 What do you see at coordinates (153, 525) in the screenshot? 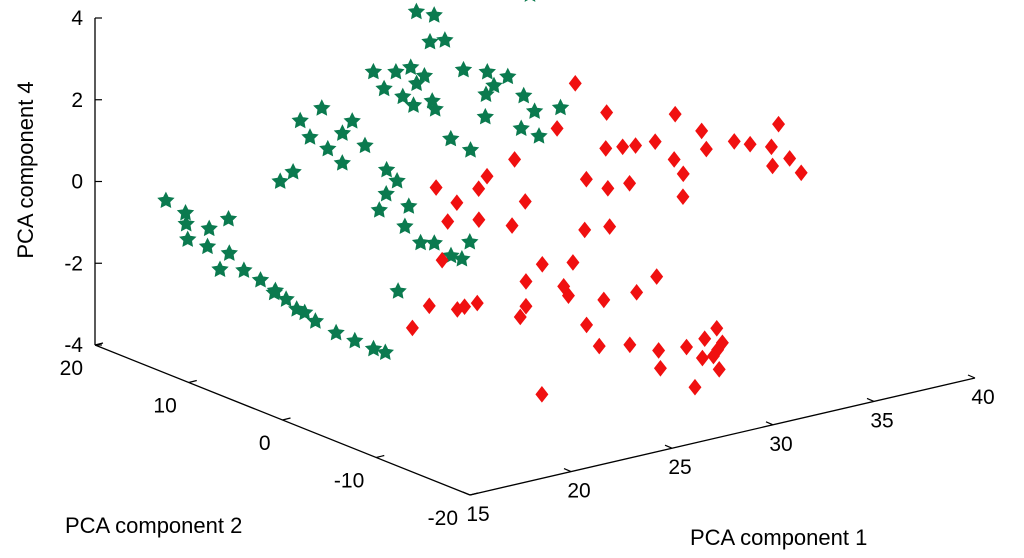
I see `y-axis-title: PCA component 2` at bounding box center [153, 525].